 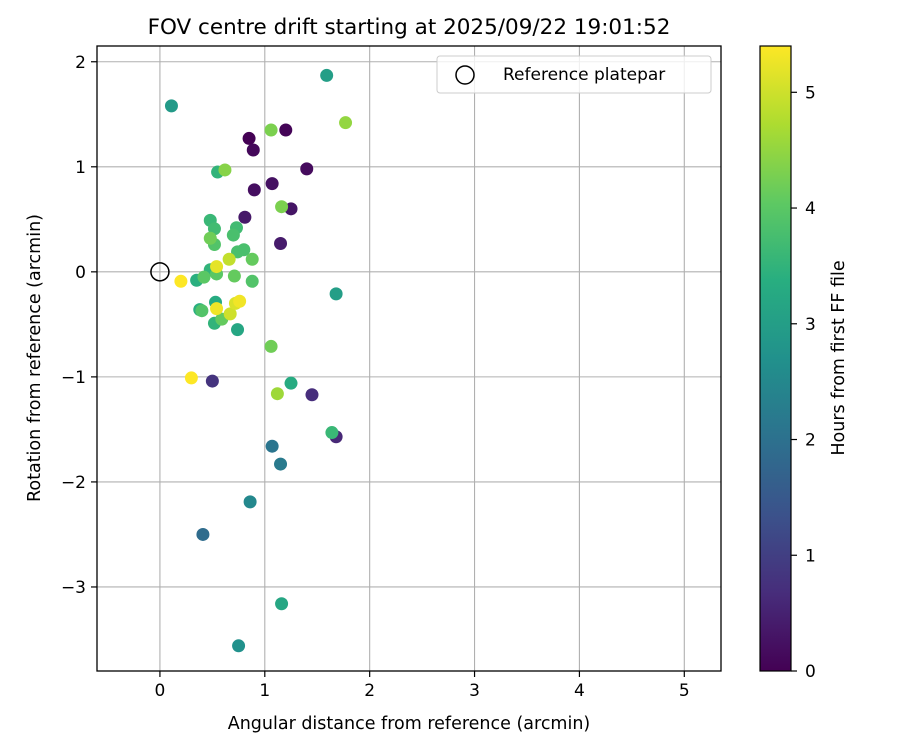 What do you see at coordinates (35, 358) in the screenshot?
I see `y-axis-label: Rotation from reference (arcmin)` at bounding box center [35, 358].